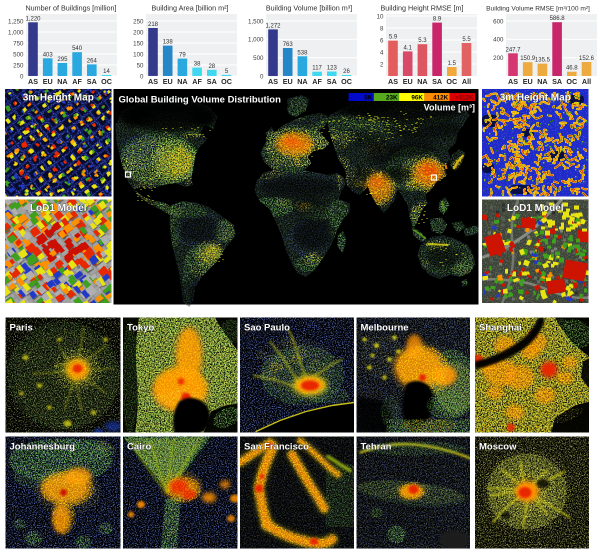  What do you see at coordinates (227, 72) in the screenshot?
I see `svg-text: 5` at bounding box center [227, 72].